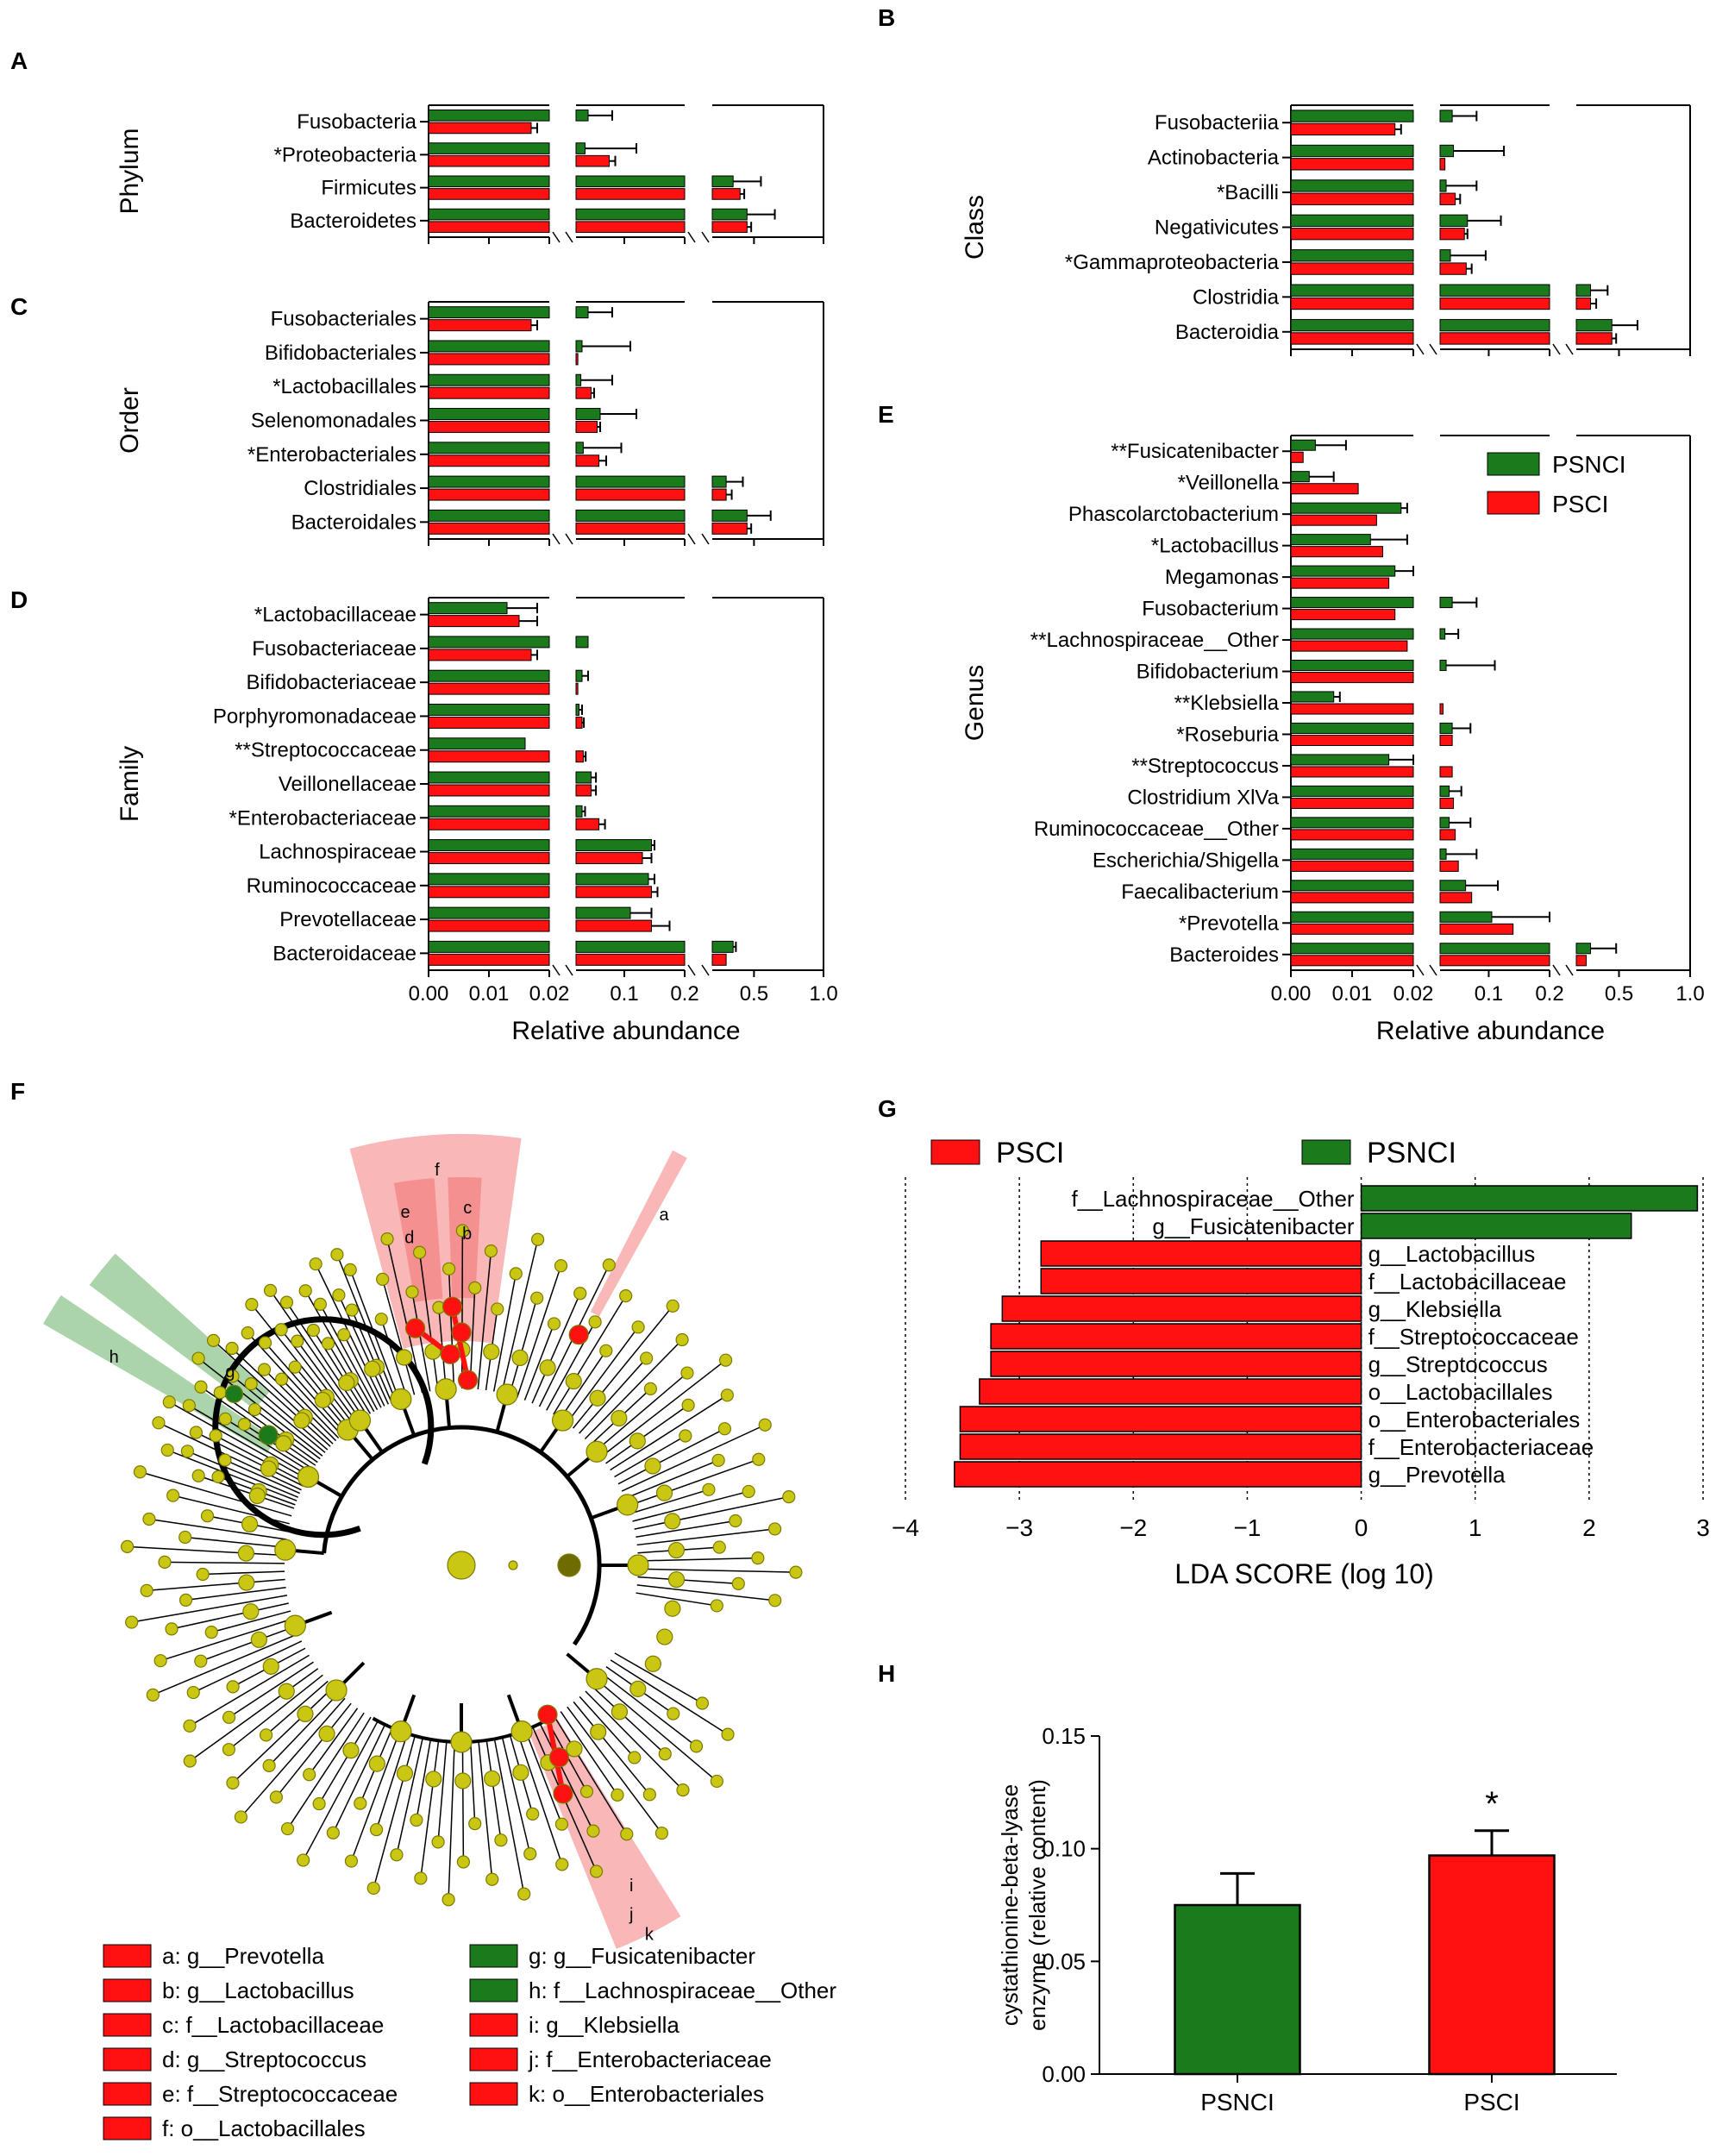 This screenshot has width=1716, height=2156. What do you see at coordinates (462, 1535) in the screenshot?
I see `tree-ring-phylum` at bounding box center [462, 1535].